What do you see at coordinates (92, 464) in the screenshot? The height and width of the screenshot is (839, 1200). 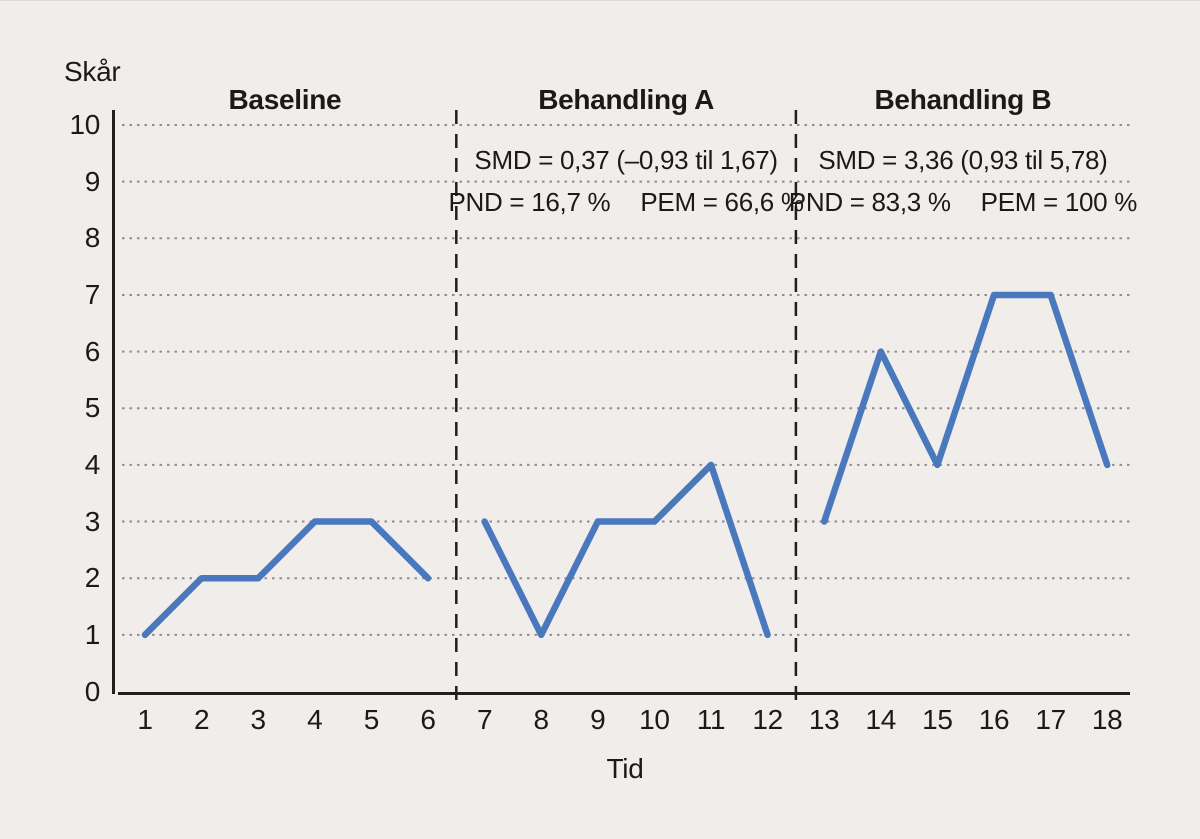 I see `y-tick-label-4: 4` at bounding box center [92, 464].